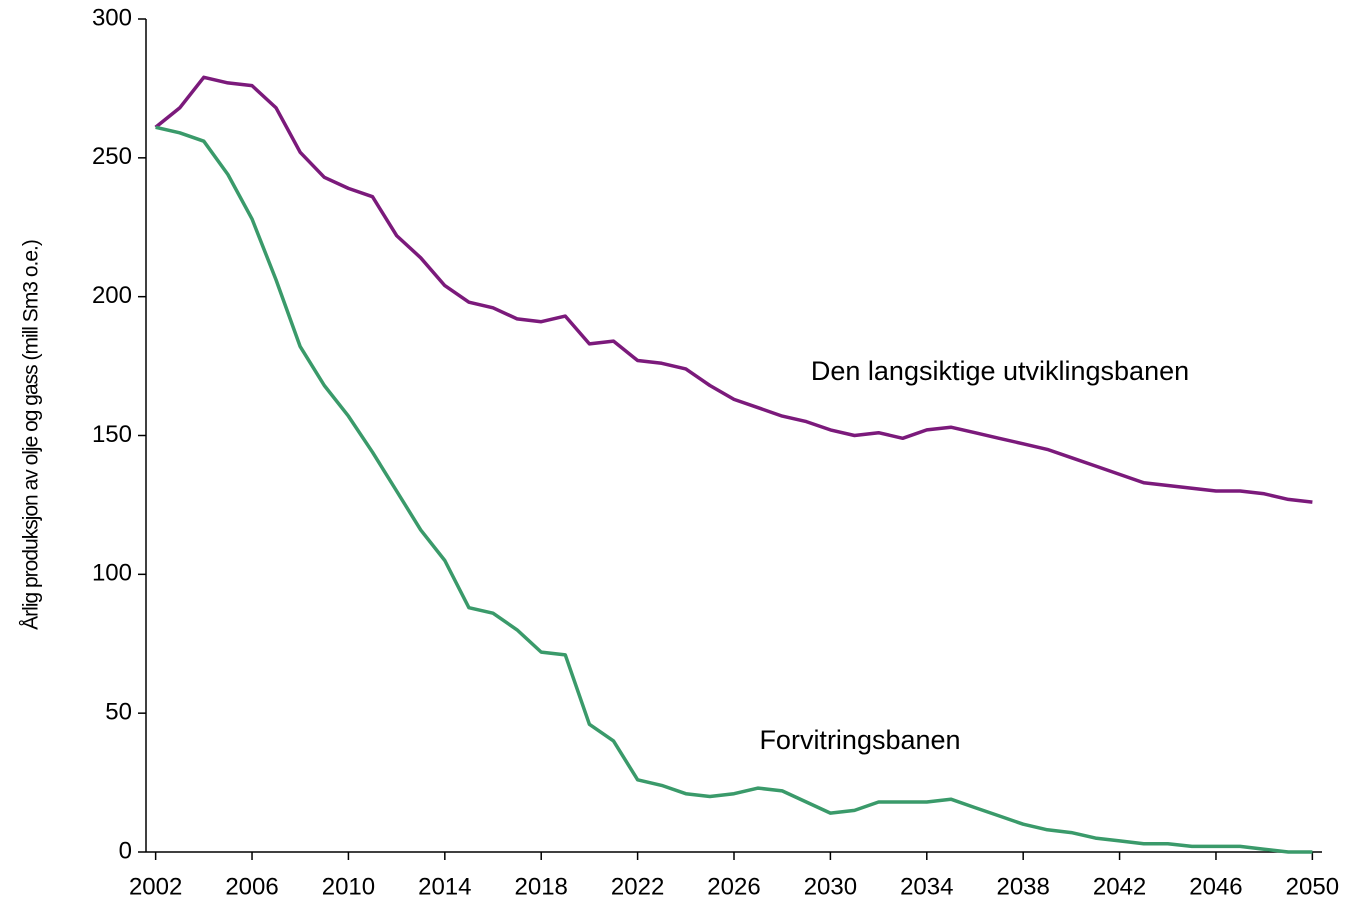 Image resolution: width=1348 pixels, height=910 pixels. What do you see at coordinates (637, 886) in the screenshot?
I see `x-tick-label: 2022` at bounding box center [637, 886].